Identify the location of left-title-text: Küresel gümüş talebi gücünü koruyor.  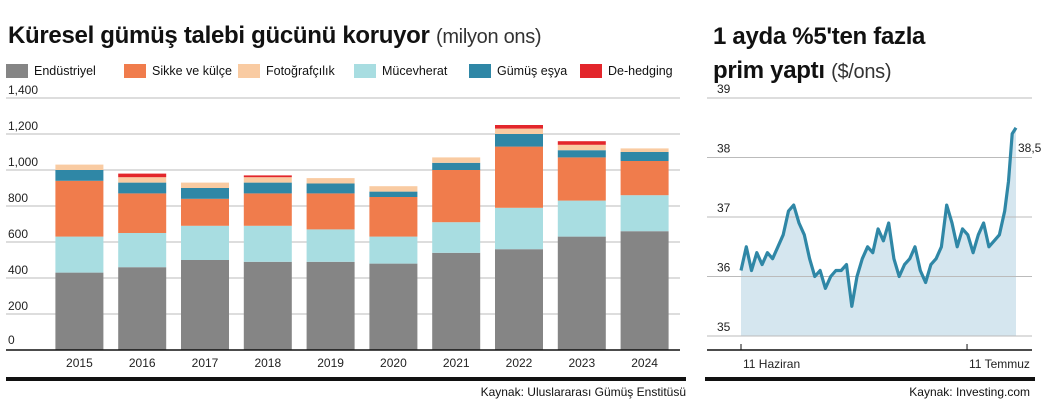
(219, 35).